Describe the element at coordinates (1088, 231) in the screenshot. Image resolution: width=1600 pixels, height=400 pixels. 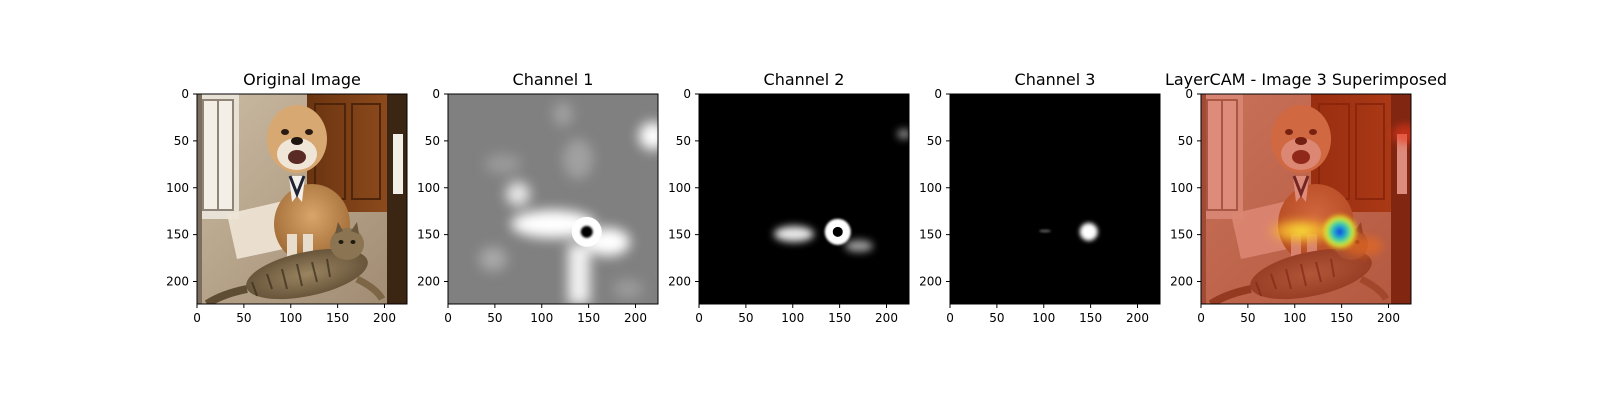
I see `channel-3-hotspot` at that location.